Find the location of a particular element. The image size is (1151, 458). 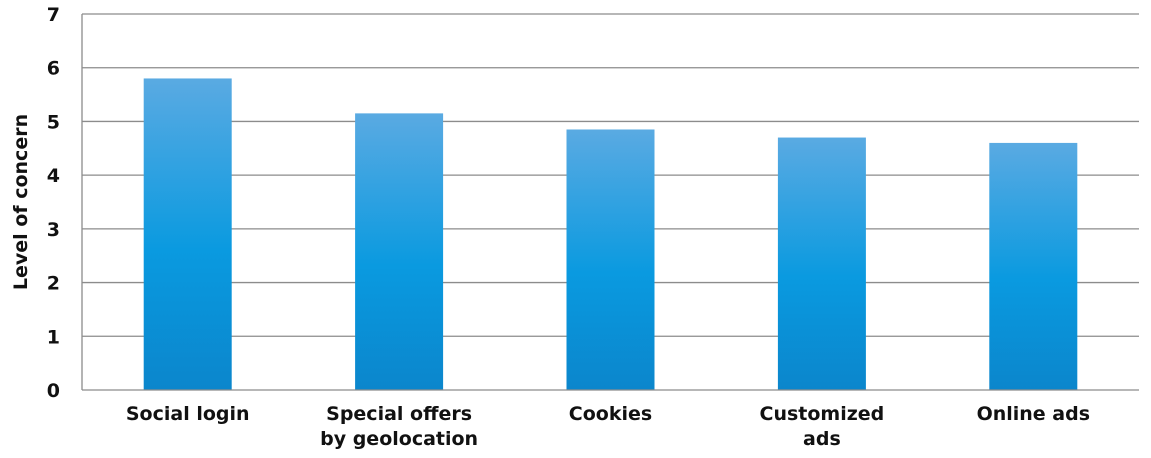

x-category-label: Cookies is located at coordinates (610, 414).